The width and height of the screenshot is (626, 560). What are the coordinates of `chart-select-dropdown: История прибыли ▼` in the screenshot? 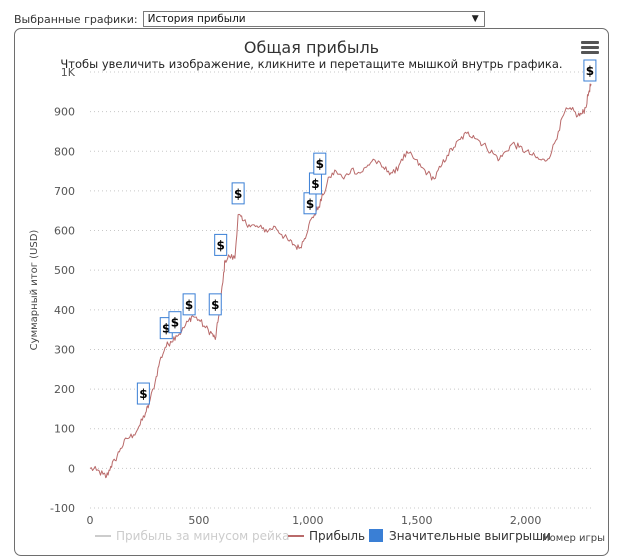 It's located at (313, 19).